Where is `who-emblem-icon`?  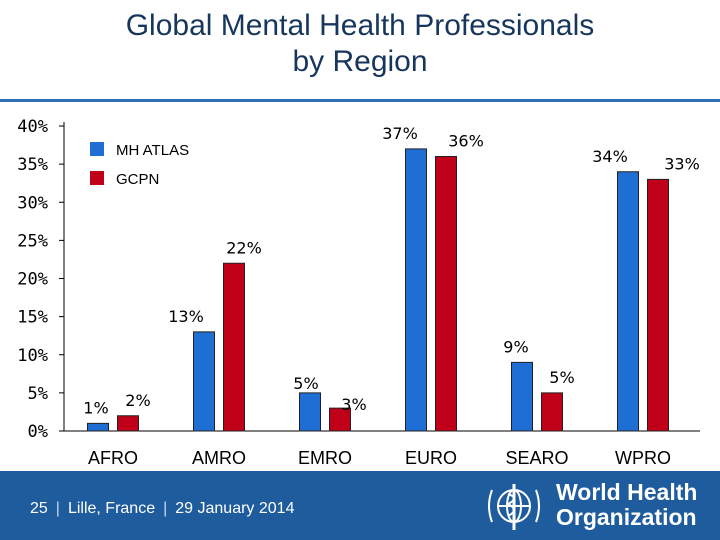 who-emblem-icon is located at coordinates (514, 507).